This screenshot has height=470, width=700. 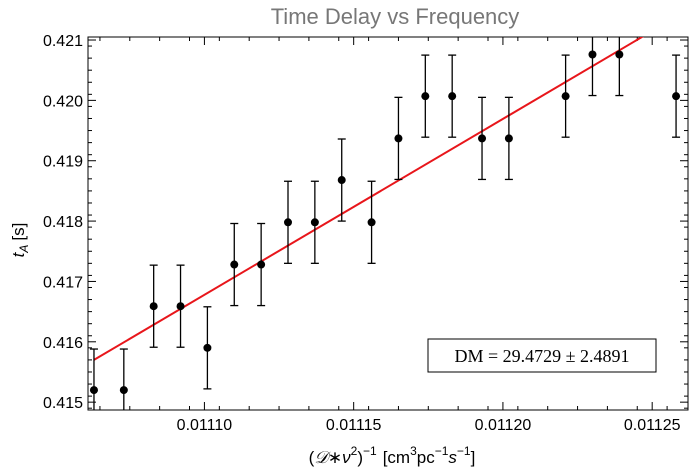 What do you see at coordinates (322, 457) in the screenshot?
I see `x-label-d: 𝒟` at bounding box center [322, 457].